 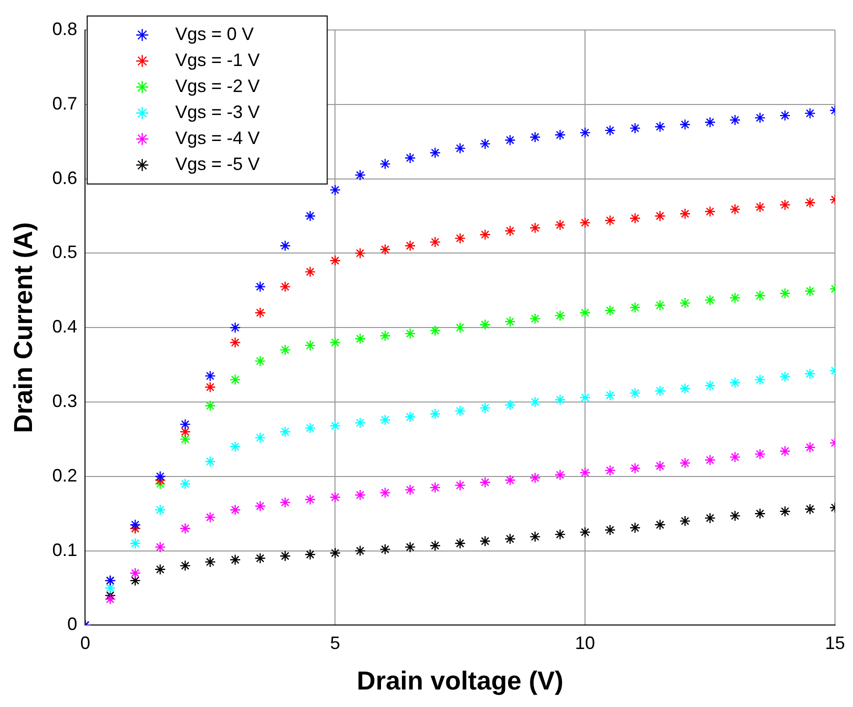 What do you see at coordinates (585, 642) in the screenshot?
I see `x-tick-label: 10` at bounding box center [585, 642].